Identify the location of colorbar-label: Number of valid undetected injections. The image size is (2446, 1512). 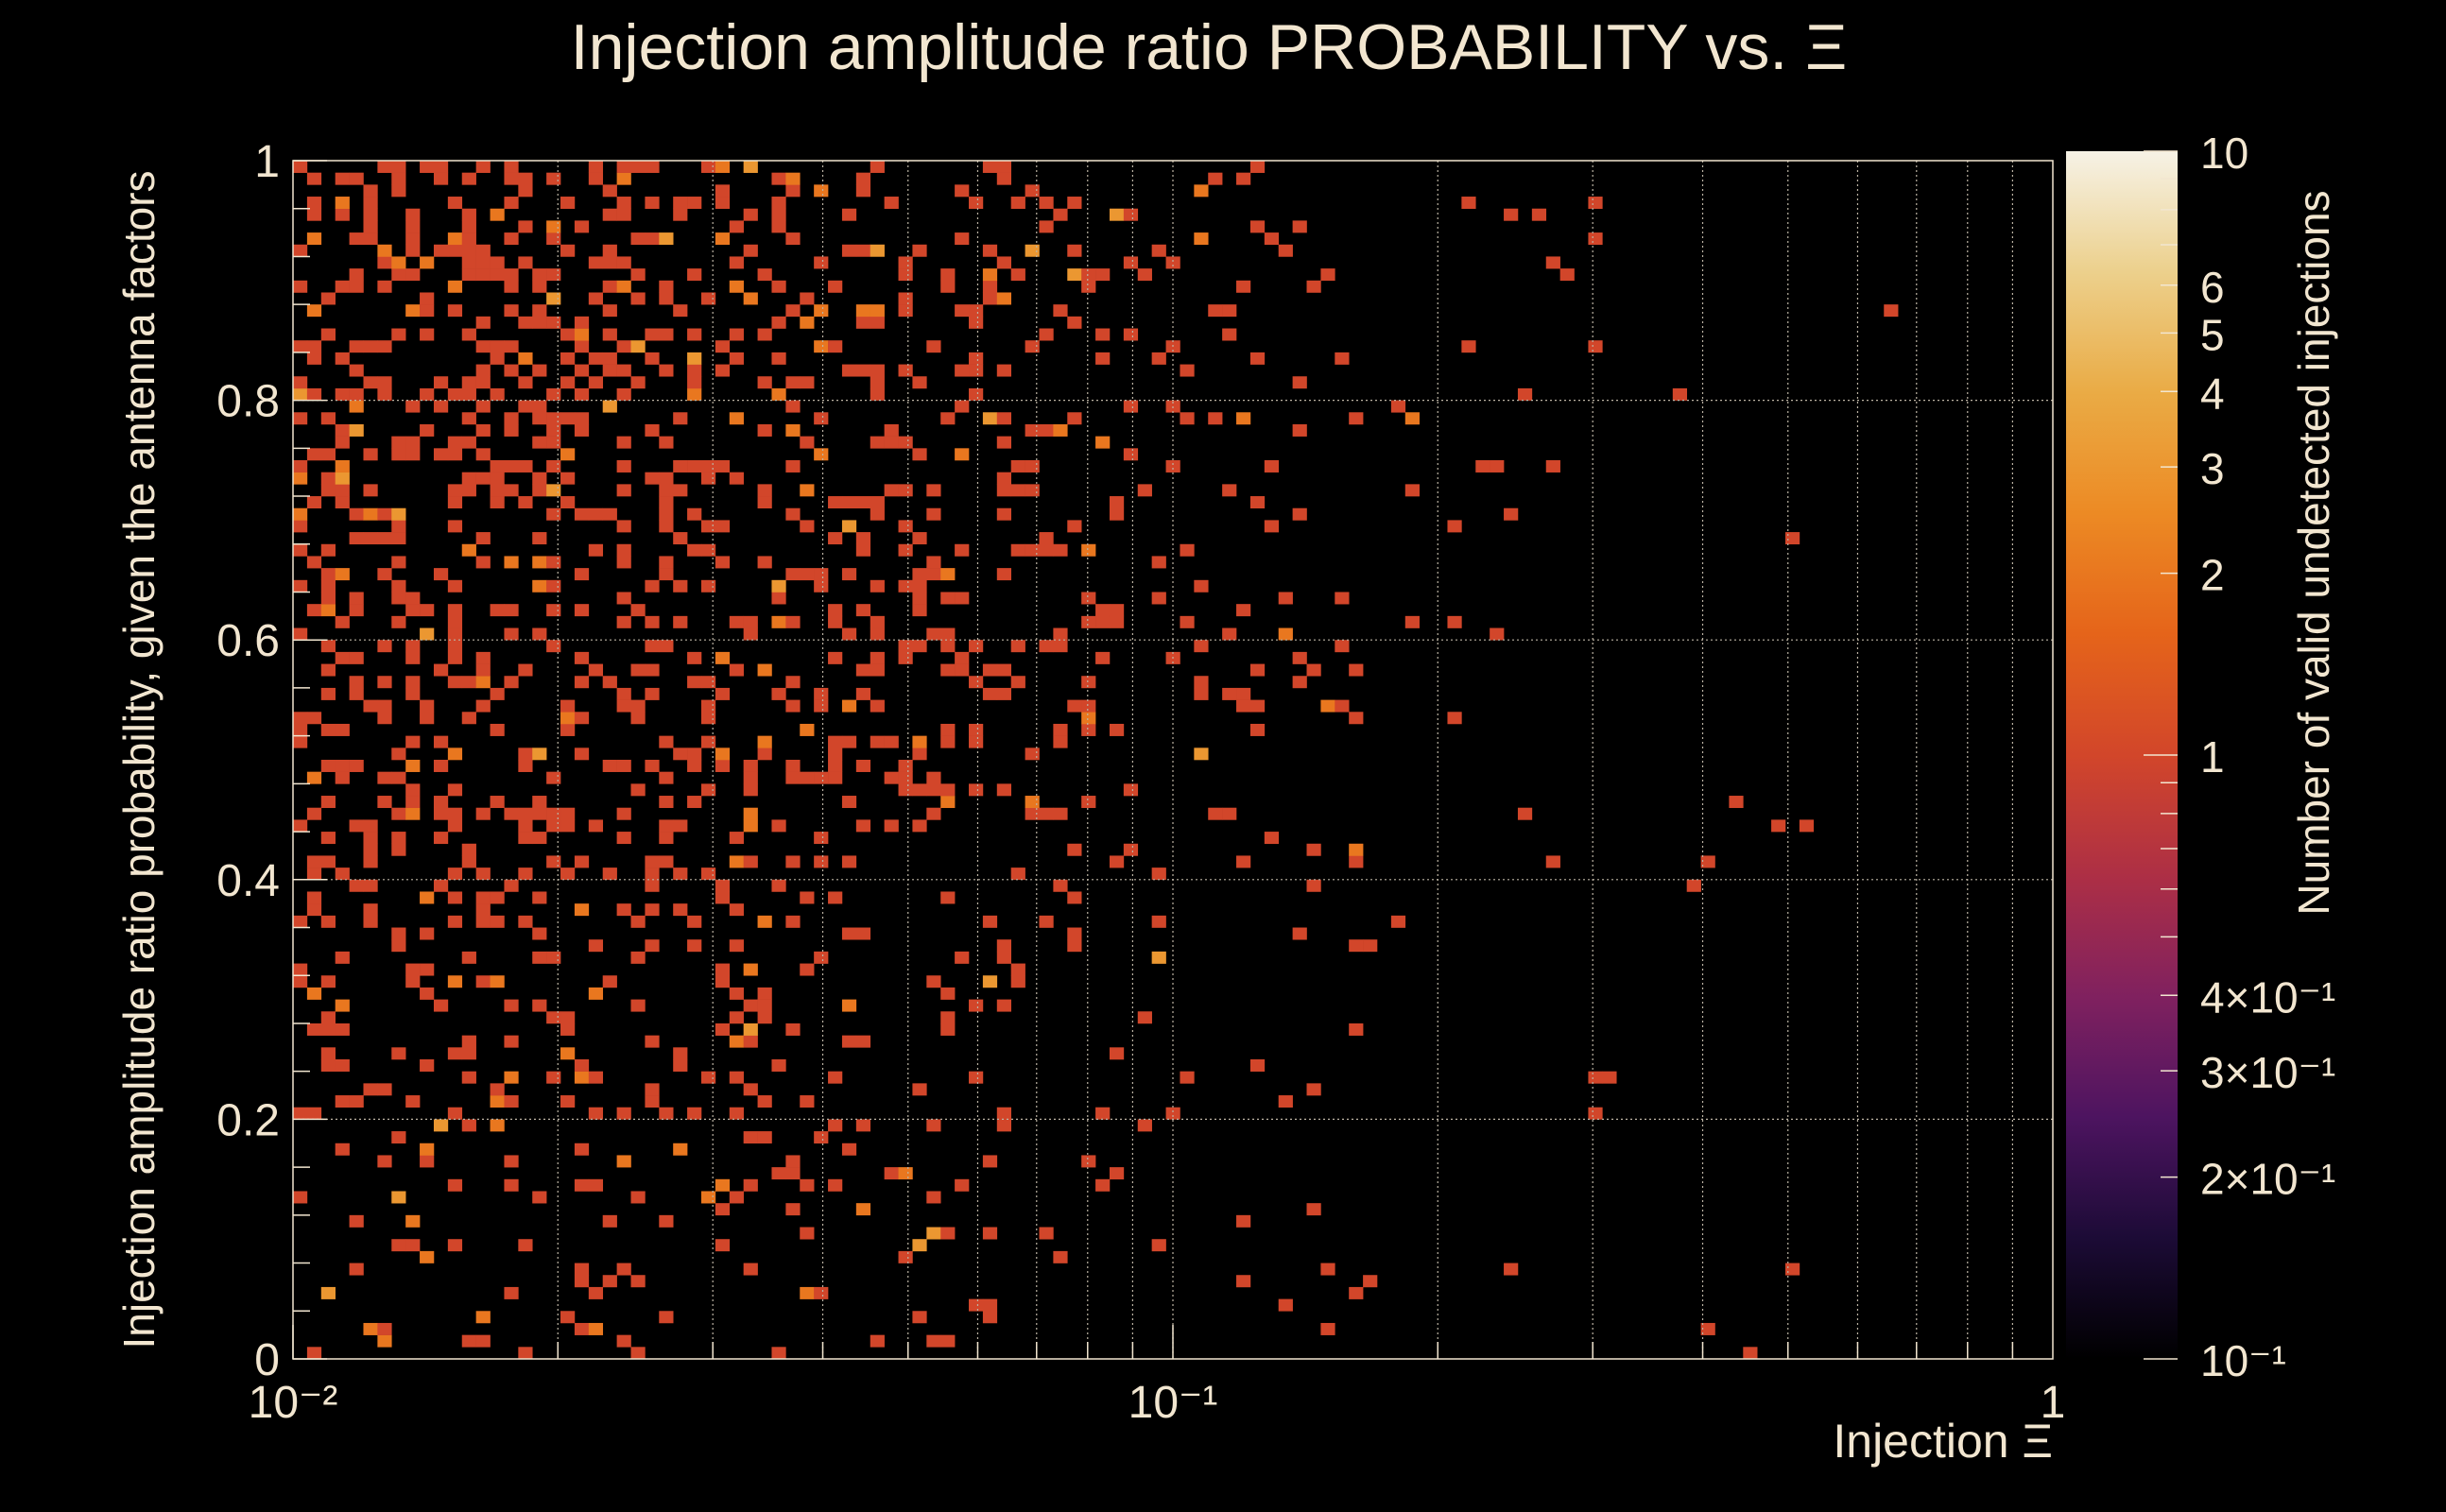
(2313, 552).